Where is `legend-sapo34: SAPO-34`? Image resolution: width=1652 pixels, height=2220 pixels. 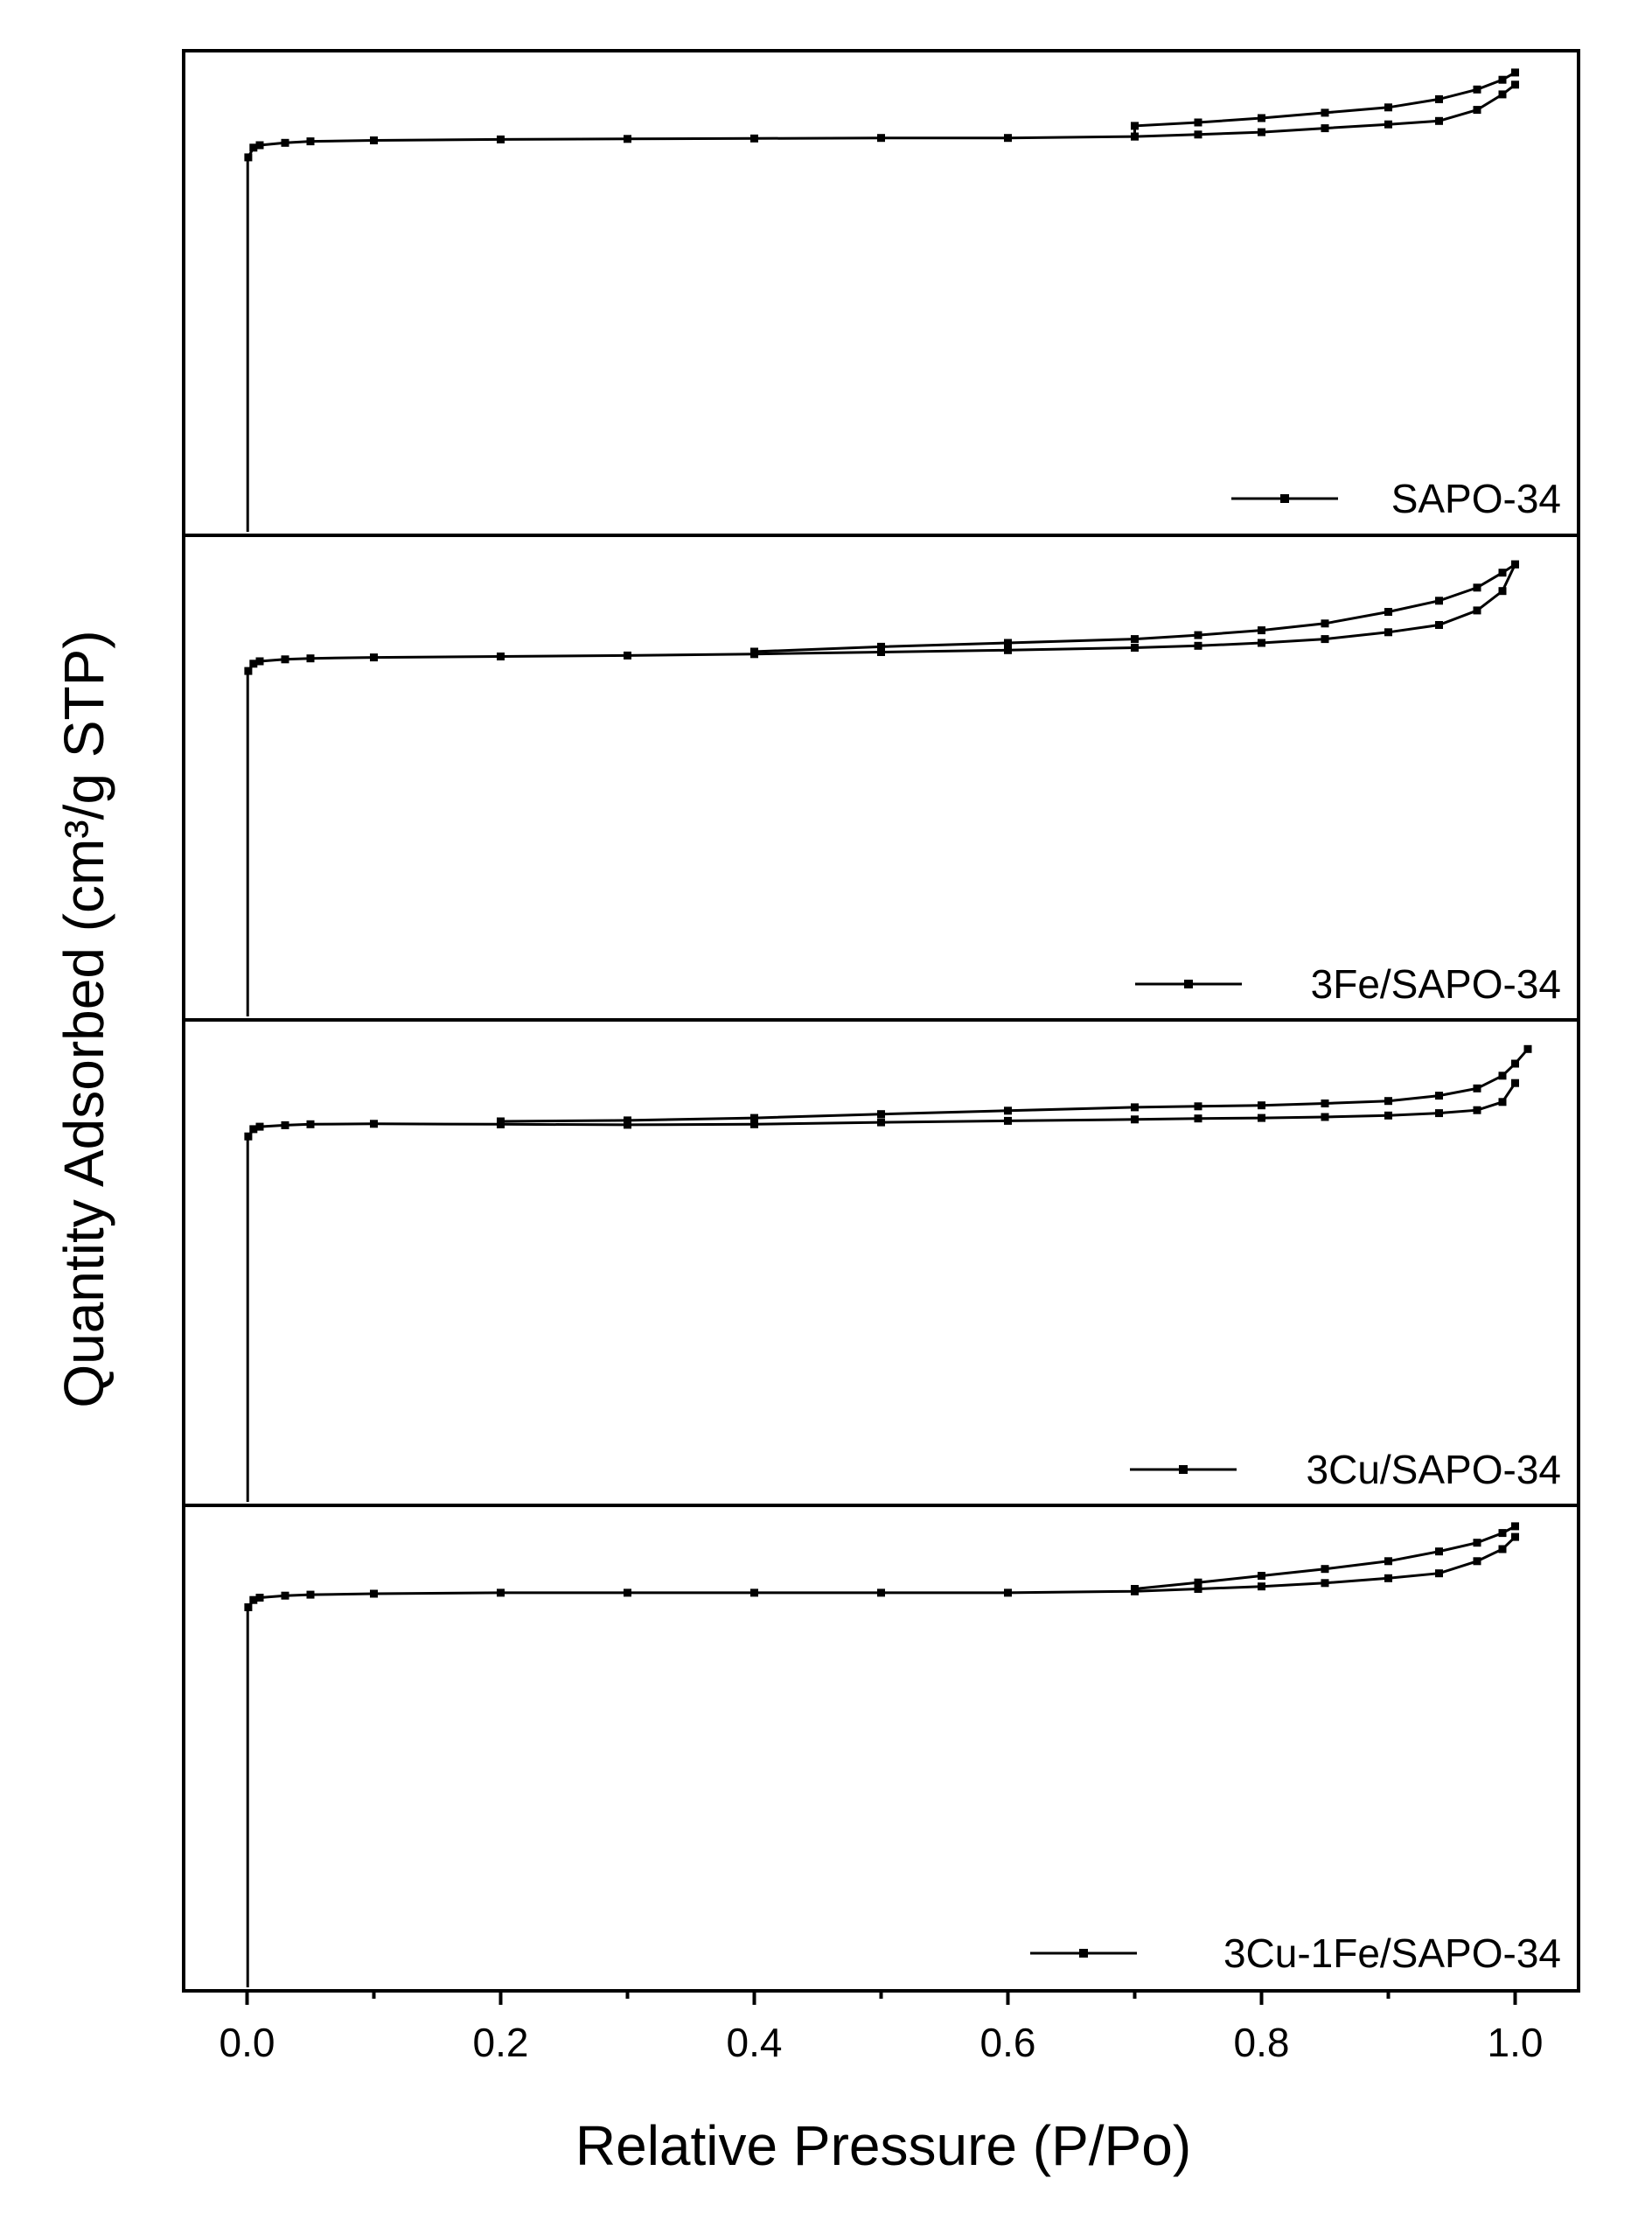
legend-sapo34: SAPO-34 is located at coordinates (1396, 498).